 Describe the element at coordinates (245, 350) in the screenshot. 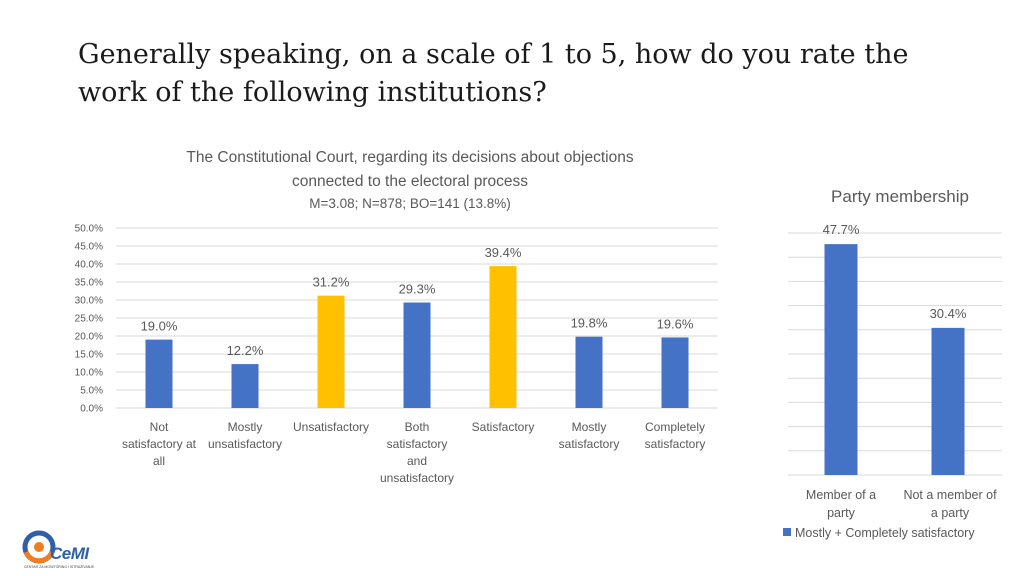

I see `chart1-data-label: 12.2%` at that location.